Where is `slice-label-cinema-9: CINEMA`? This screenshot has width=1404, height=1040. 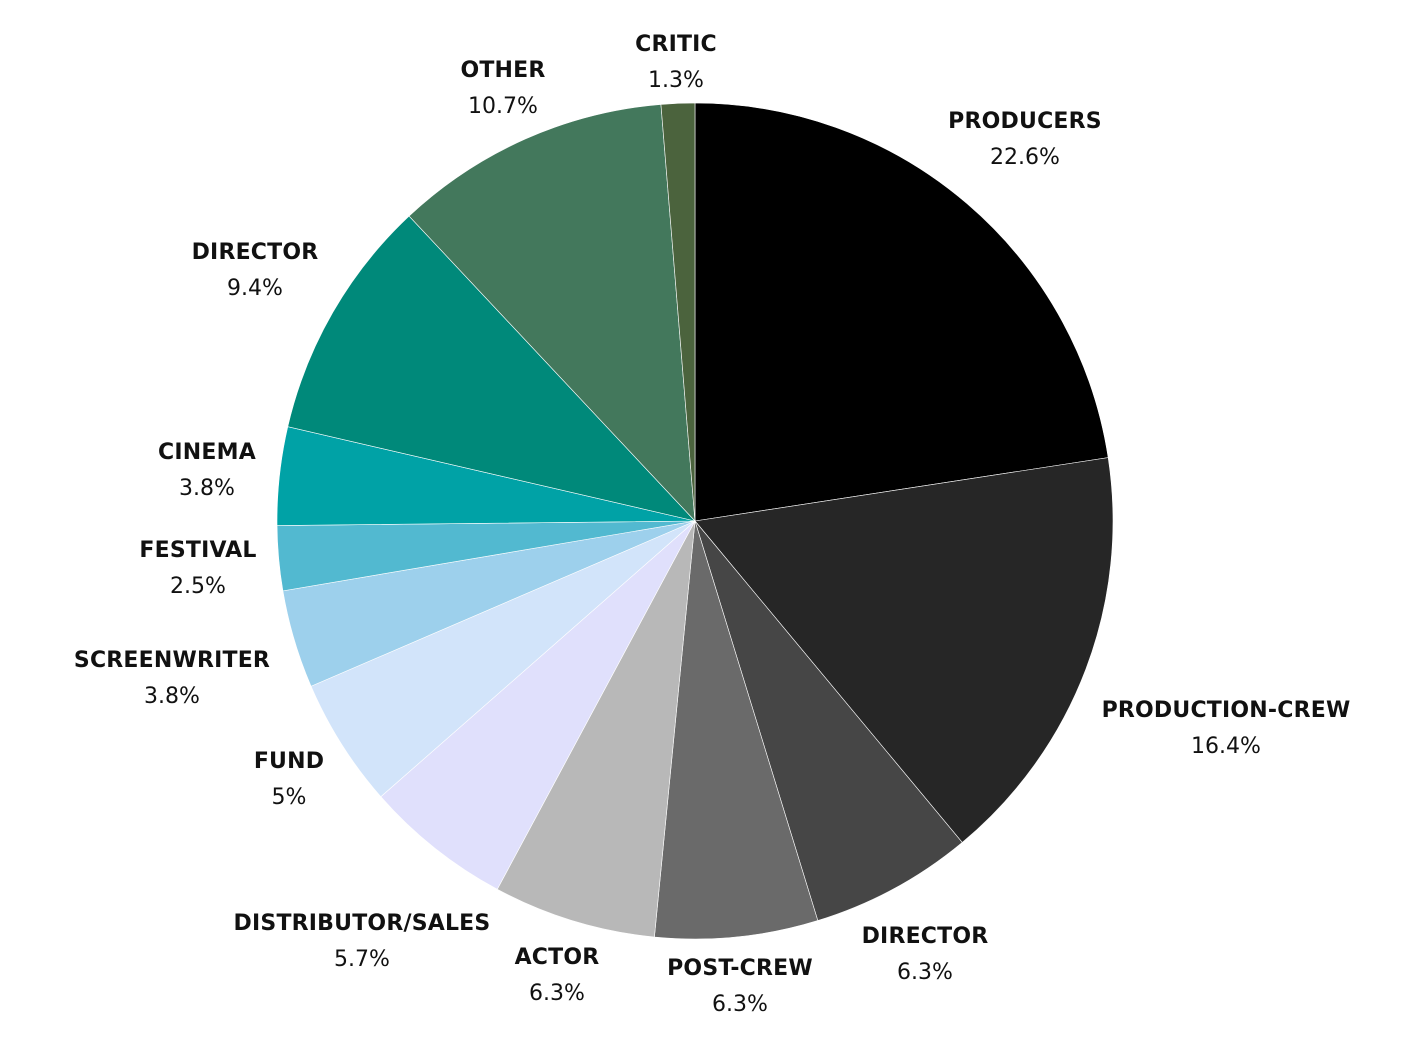
slice-label-cinema-9: CINEMA is located at coordinates (207, 452).